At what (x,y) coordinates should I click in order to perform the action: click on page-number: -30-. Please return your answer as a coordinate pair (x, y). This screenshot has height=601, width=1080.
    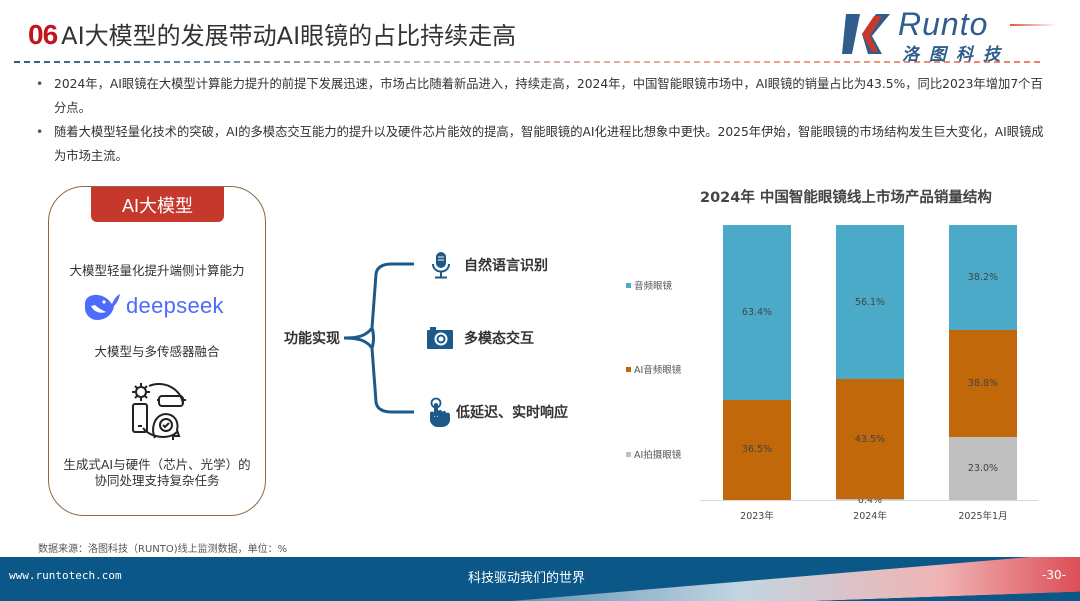
    Looking at the image, I should click on (1054, 575).